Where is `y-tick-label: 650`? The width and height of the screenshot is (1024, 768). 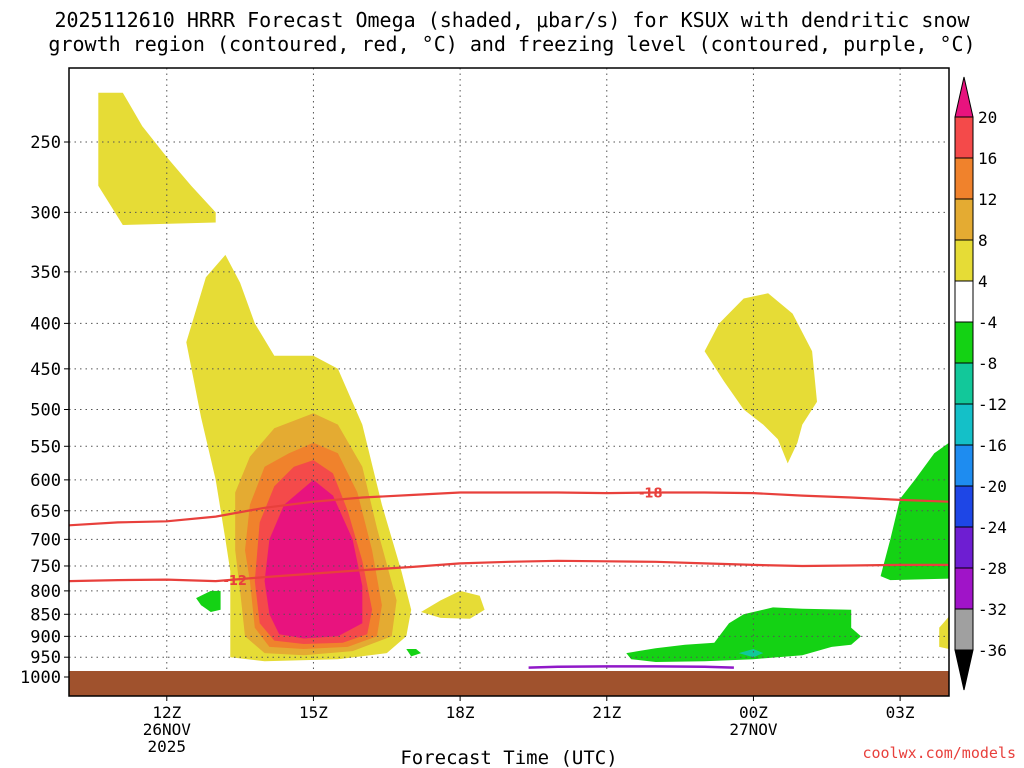
y-tick-label: 650 is located at coordinates (45, 512).